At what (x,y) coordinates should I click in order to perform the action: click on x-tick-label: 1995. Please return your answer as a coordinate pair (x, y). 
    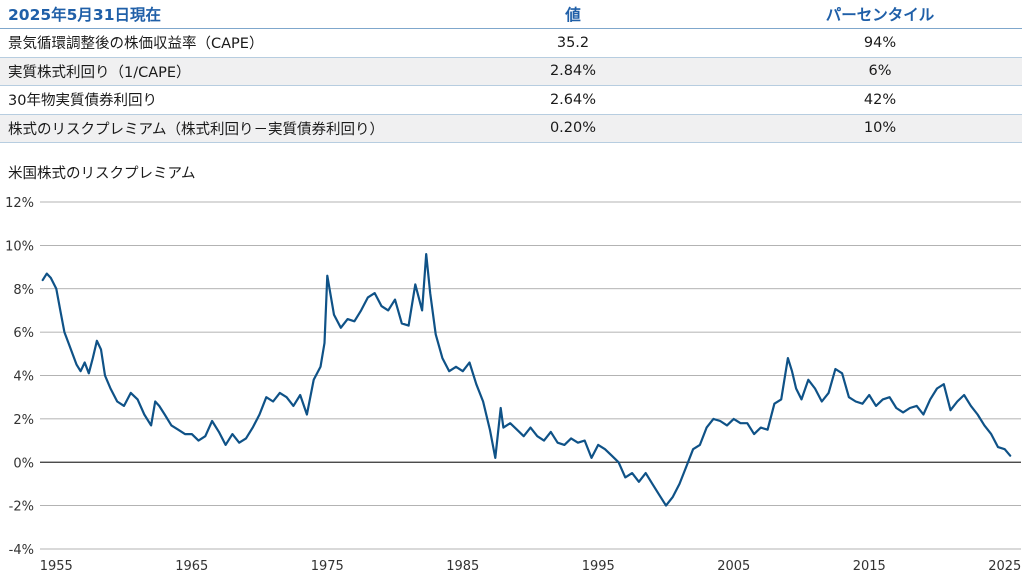
    Looking at the image, I should click on (598, 566).